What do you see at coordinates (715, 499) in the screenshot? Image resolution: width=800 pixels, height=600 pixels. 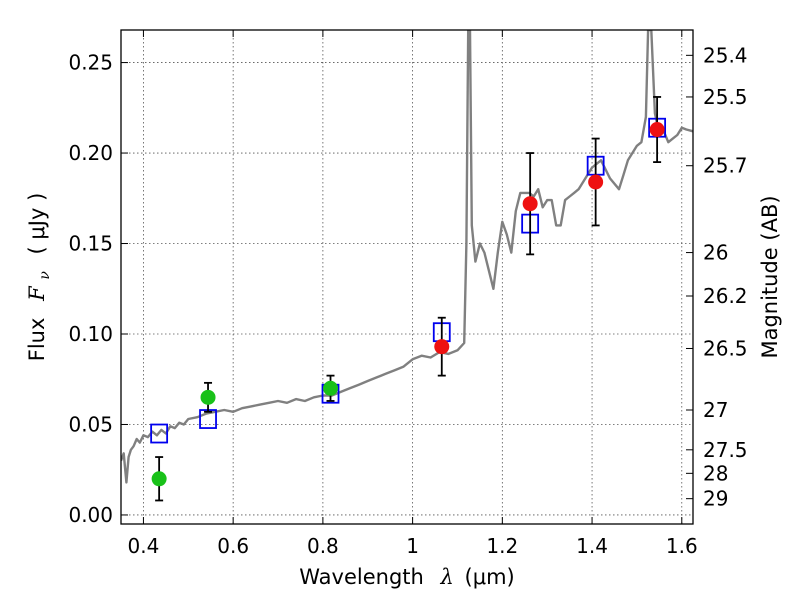 I see `y2-tick-label: 29` at bounding box center [715, 499].